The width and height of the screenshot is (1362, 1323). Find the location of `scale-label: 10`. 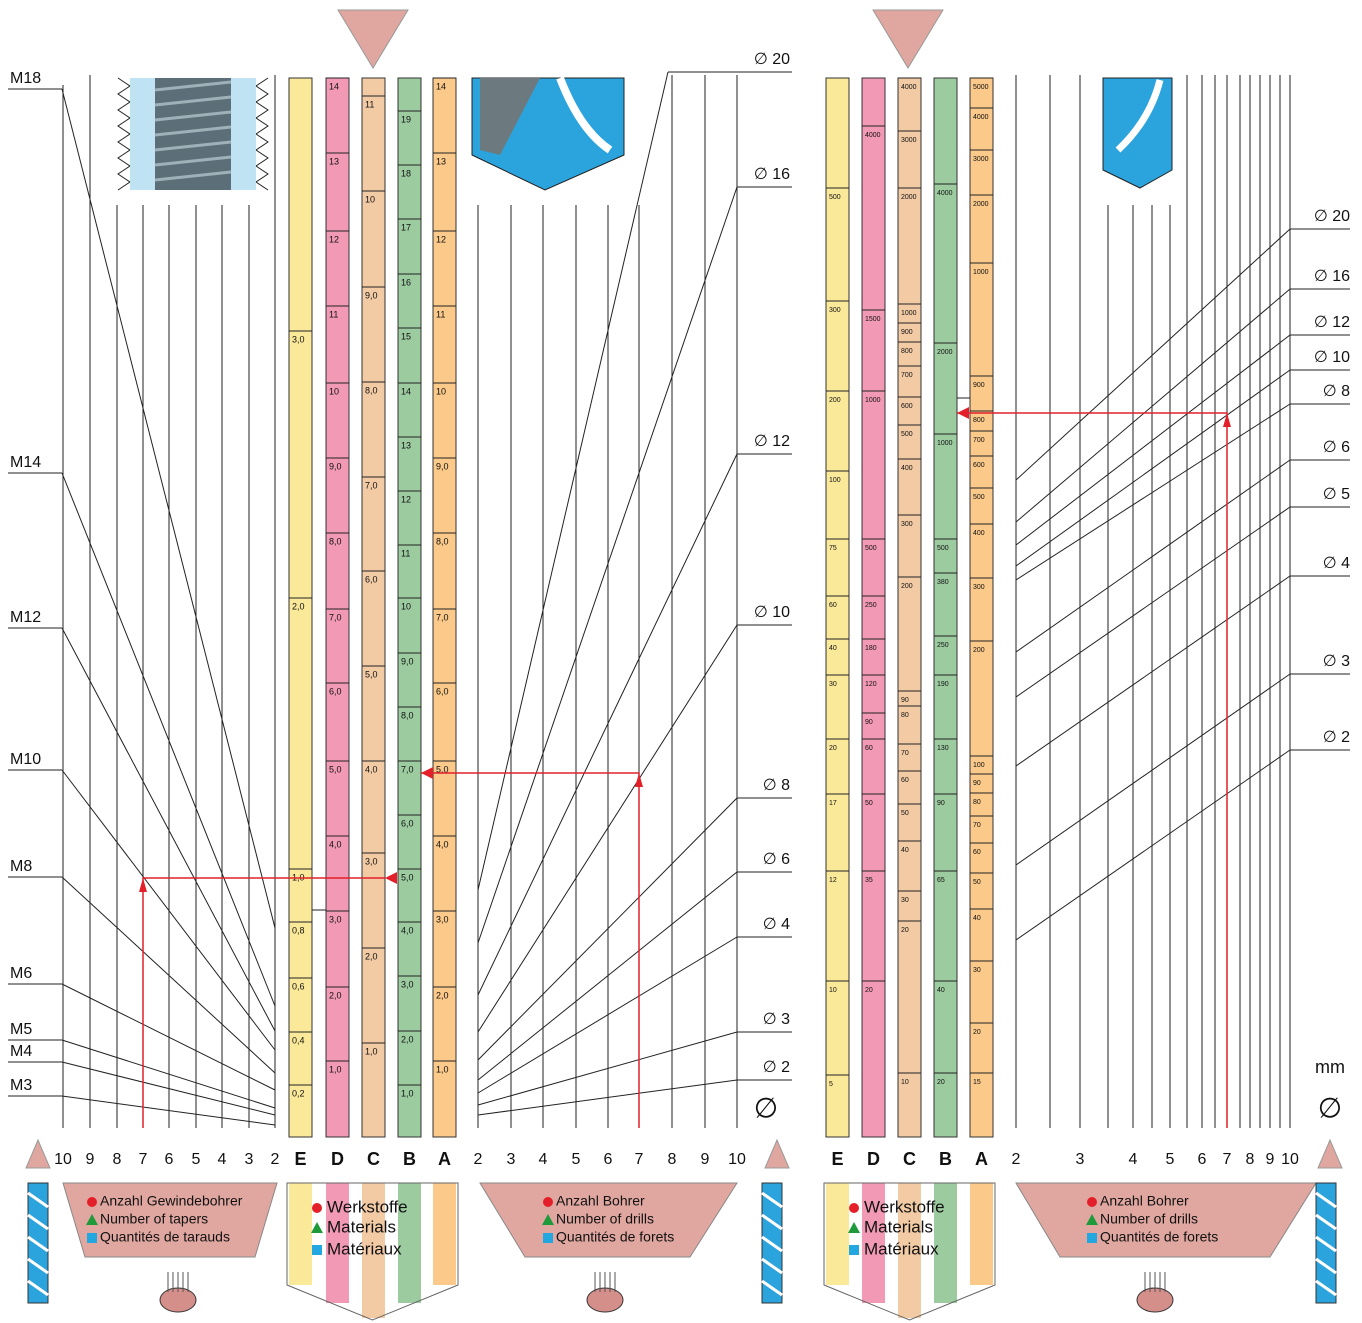

scale-label: 10 is located at coordinates (737, 1159).